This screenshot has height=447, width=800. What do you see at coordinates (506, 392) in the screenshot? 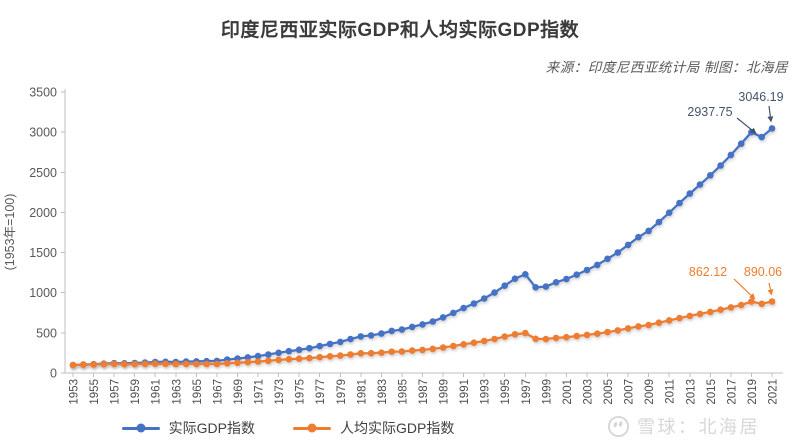
I see `svg-text: 1995` at bounding box center [506, 392].